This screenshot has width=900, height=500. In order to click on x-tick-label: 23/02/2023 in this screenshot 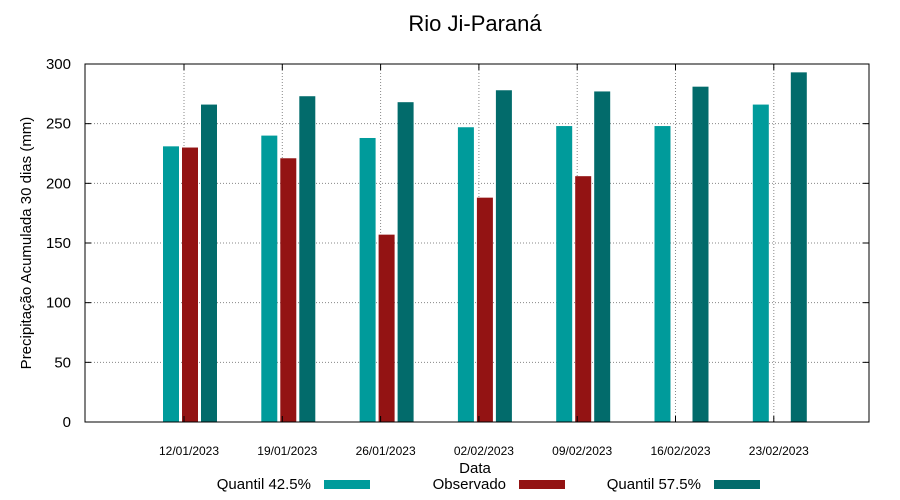, I will do `click(779, 451)`.